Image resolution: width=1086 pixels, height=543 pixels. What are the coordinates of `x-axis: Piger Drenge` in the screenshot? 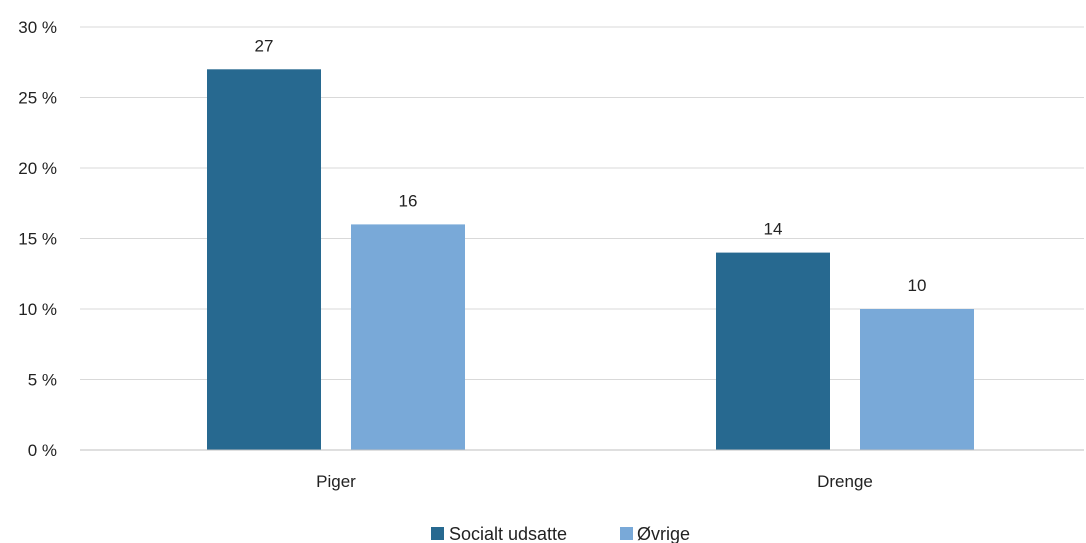 It's located at (582, 470).